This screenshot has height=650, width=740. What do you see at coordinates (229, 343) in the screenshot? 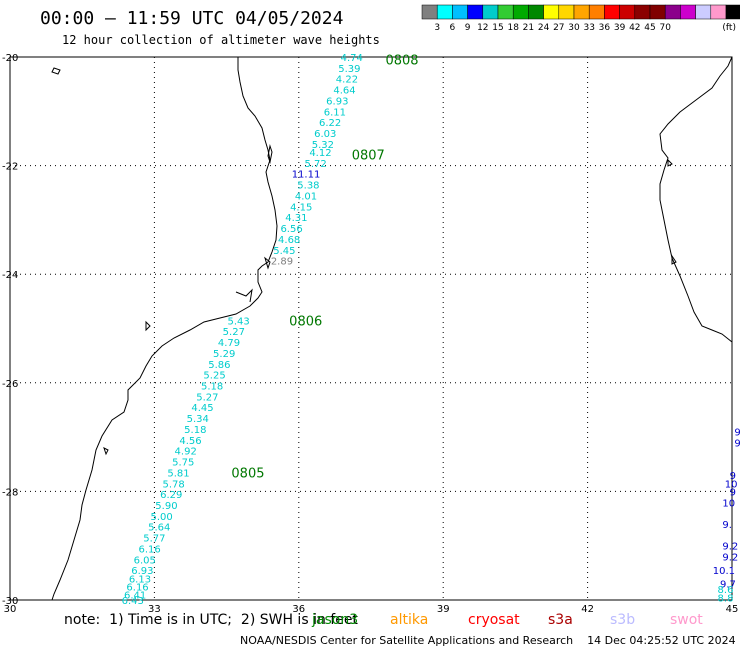
I see `wave-height-value: 4.79` at bounding box center [229, 343].